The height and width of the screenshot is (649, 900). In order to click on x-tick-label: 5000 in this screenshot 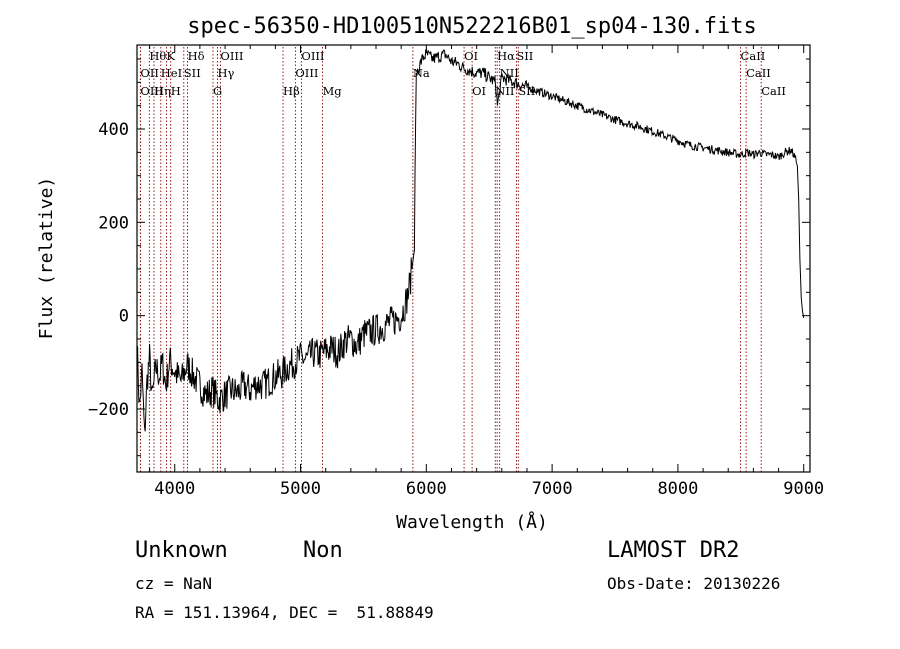, I will do `click(300, 489)`.